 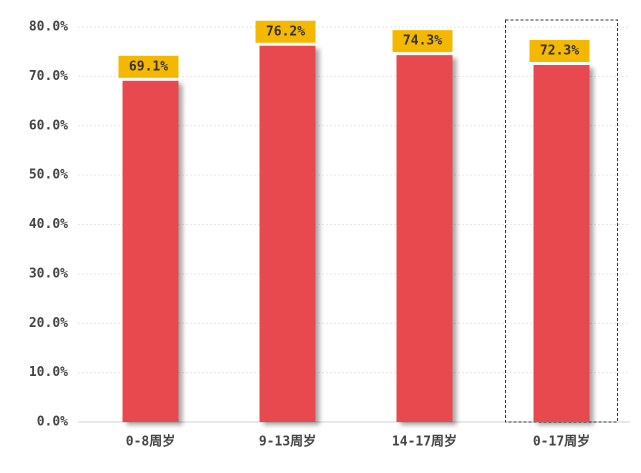 What do you see at coordinates (287, 442) in the screenshot?
I see `x-tick-label: 9-13周岁` at bounding box center [287, 442].